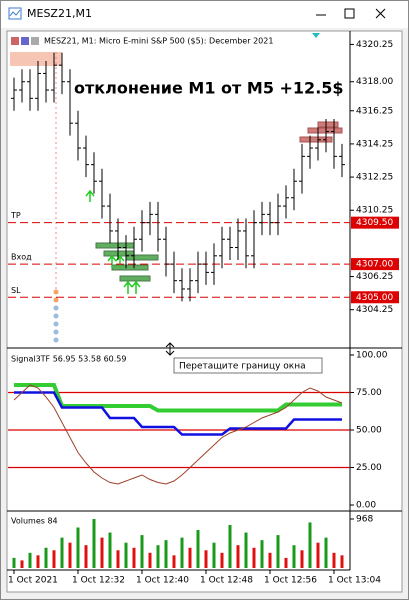 Image resolution: width=409 pixels, height=600 pixels. I want to click on y-tick-label: 4312.25, so click(374, 178).